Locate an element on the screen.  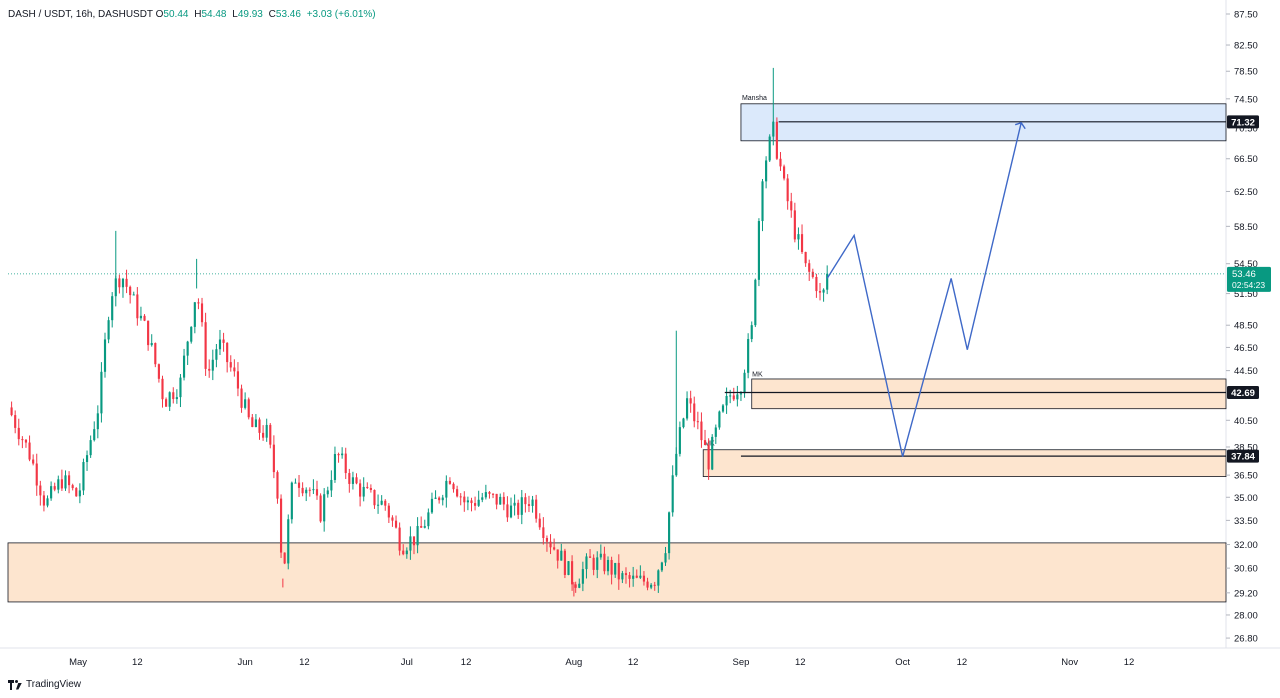
price-tick-label: 51.50 is located at coordinates (1246, 294).